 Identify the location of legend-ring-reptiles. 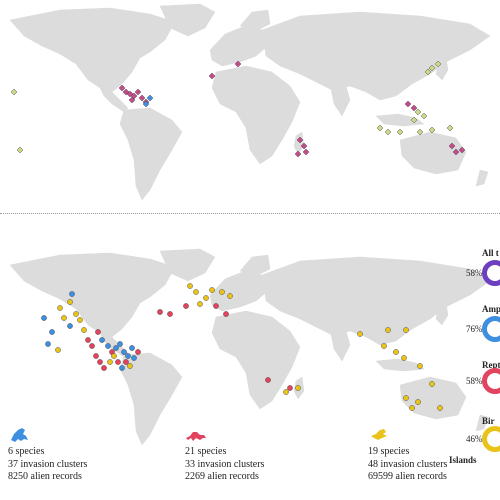
(491, 381).